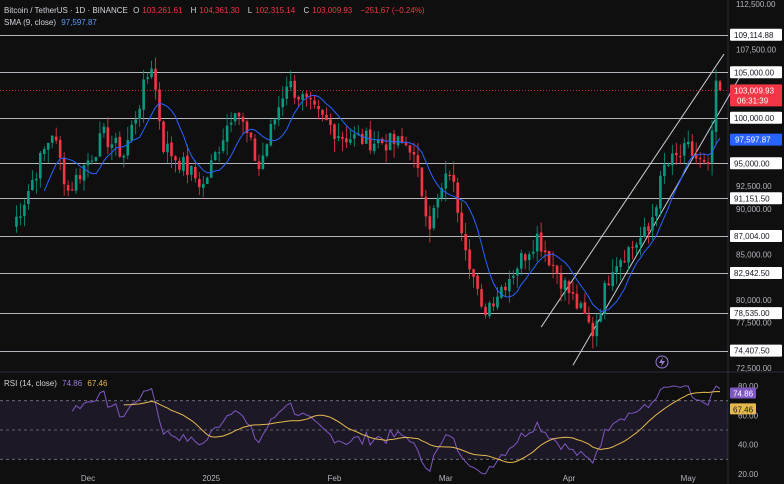  I want to click on sma-value: 97,597.87, so click(79, 22).